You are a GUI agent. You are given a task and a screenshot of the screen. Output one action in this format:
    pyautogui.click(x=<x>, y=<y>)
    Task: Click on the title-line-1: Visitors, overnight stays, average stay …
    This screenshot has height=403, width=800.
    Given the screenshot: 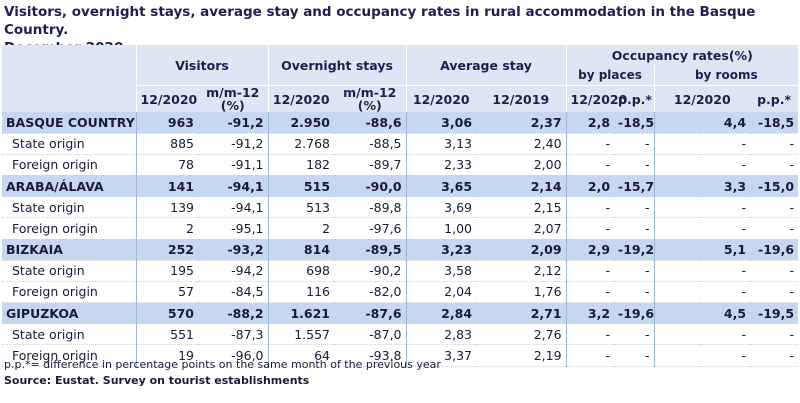 What is the action you would take?
    pyautogui.click(x=380, y=21)
    